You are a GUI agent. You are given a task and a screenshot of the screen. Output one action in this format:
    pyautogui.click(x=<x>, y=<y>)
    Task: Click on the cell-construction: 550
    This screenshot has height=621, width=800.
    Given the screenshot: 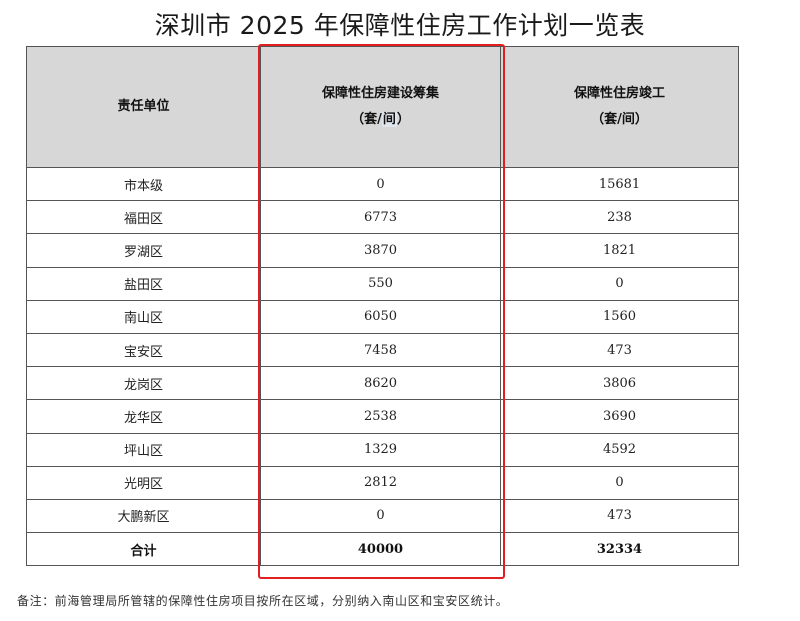 What is the action you would take?
    pyautogui.click(x=380, y=283)
    